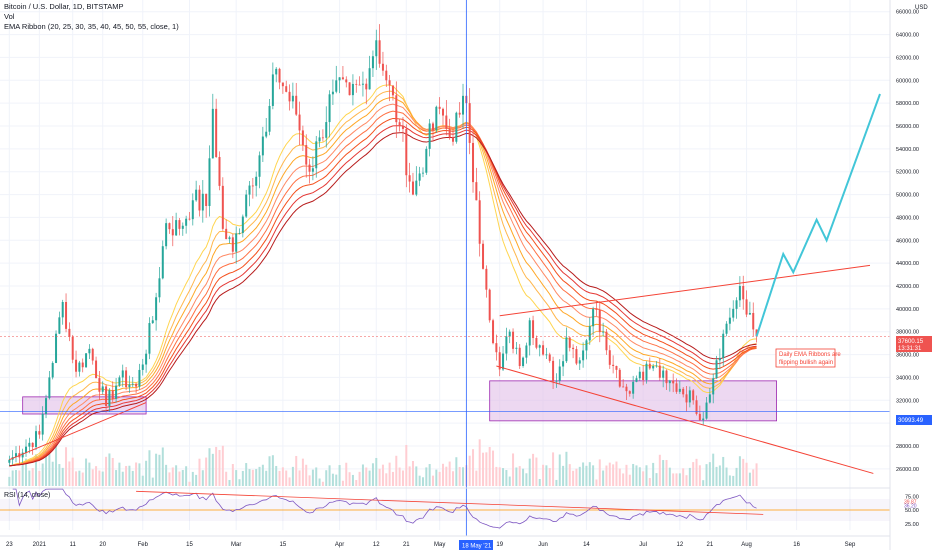 This screenshot has width=932, height=550. What do you see at coordinates (9, 16) in the screenshot?
I see `volume-legend: Vol` at bounding box center [9, 16].